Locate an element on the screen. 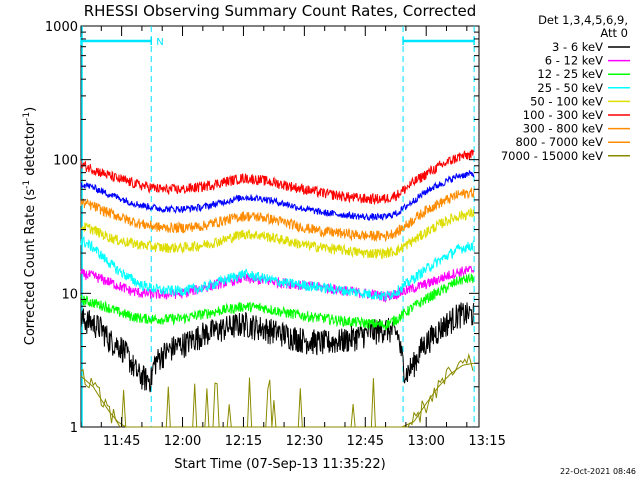 The height and width of the screenshot is (480, 640). y-axis-label: Corrected Count Rate (s-1 detector-1) is located at coordinates (30, 226).